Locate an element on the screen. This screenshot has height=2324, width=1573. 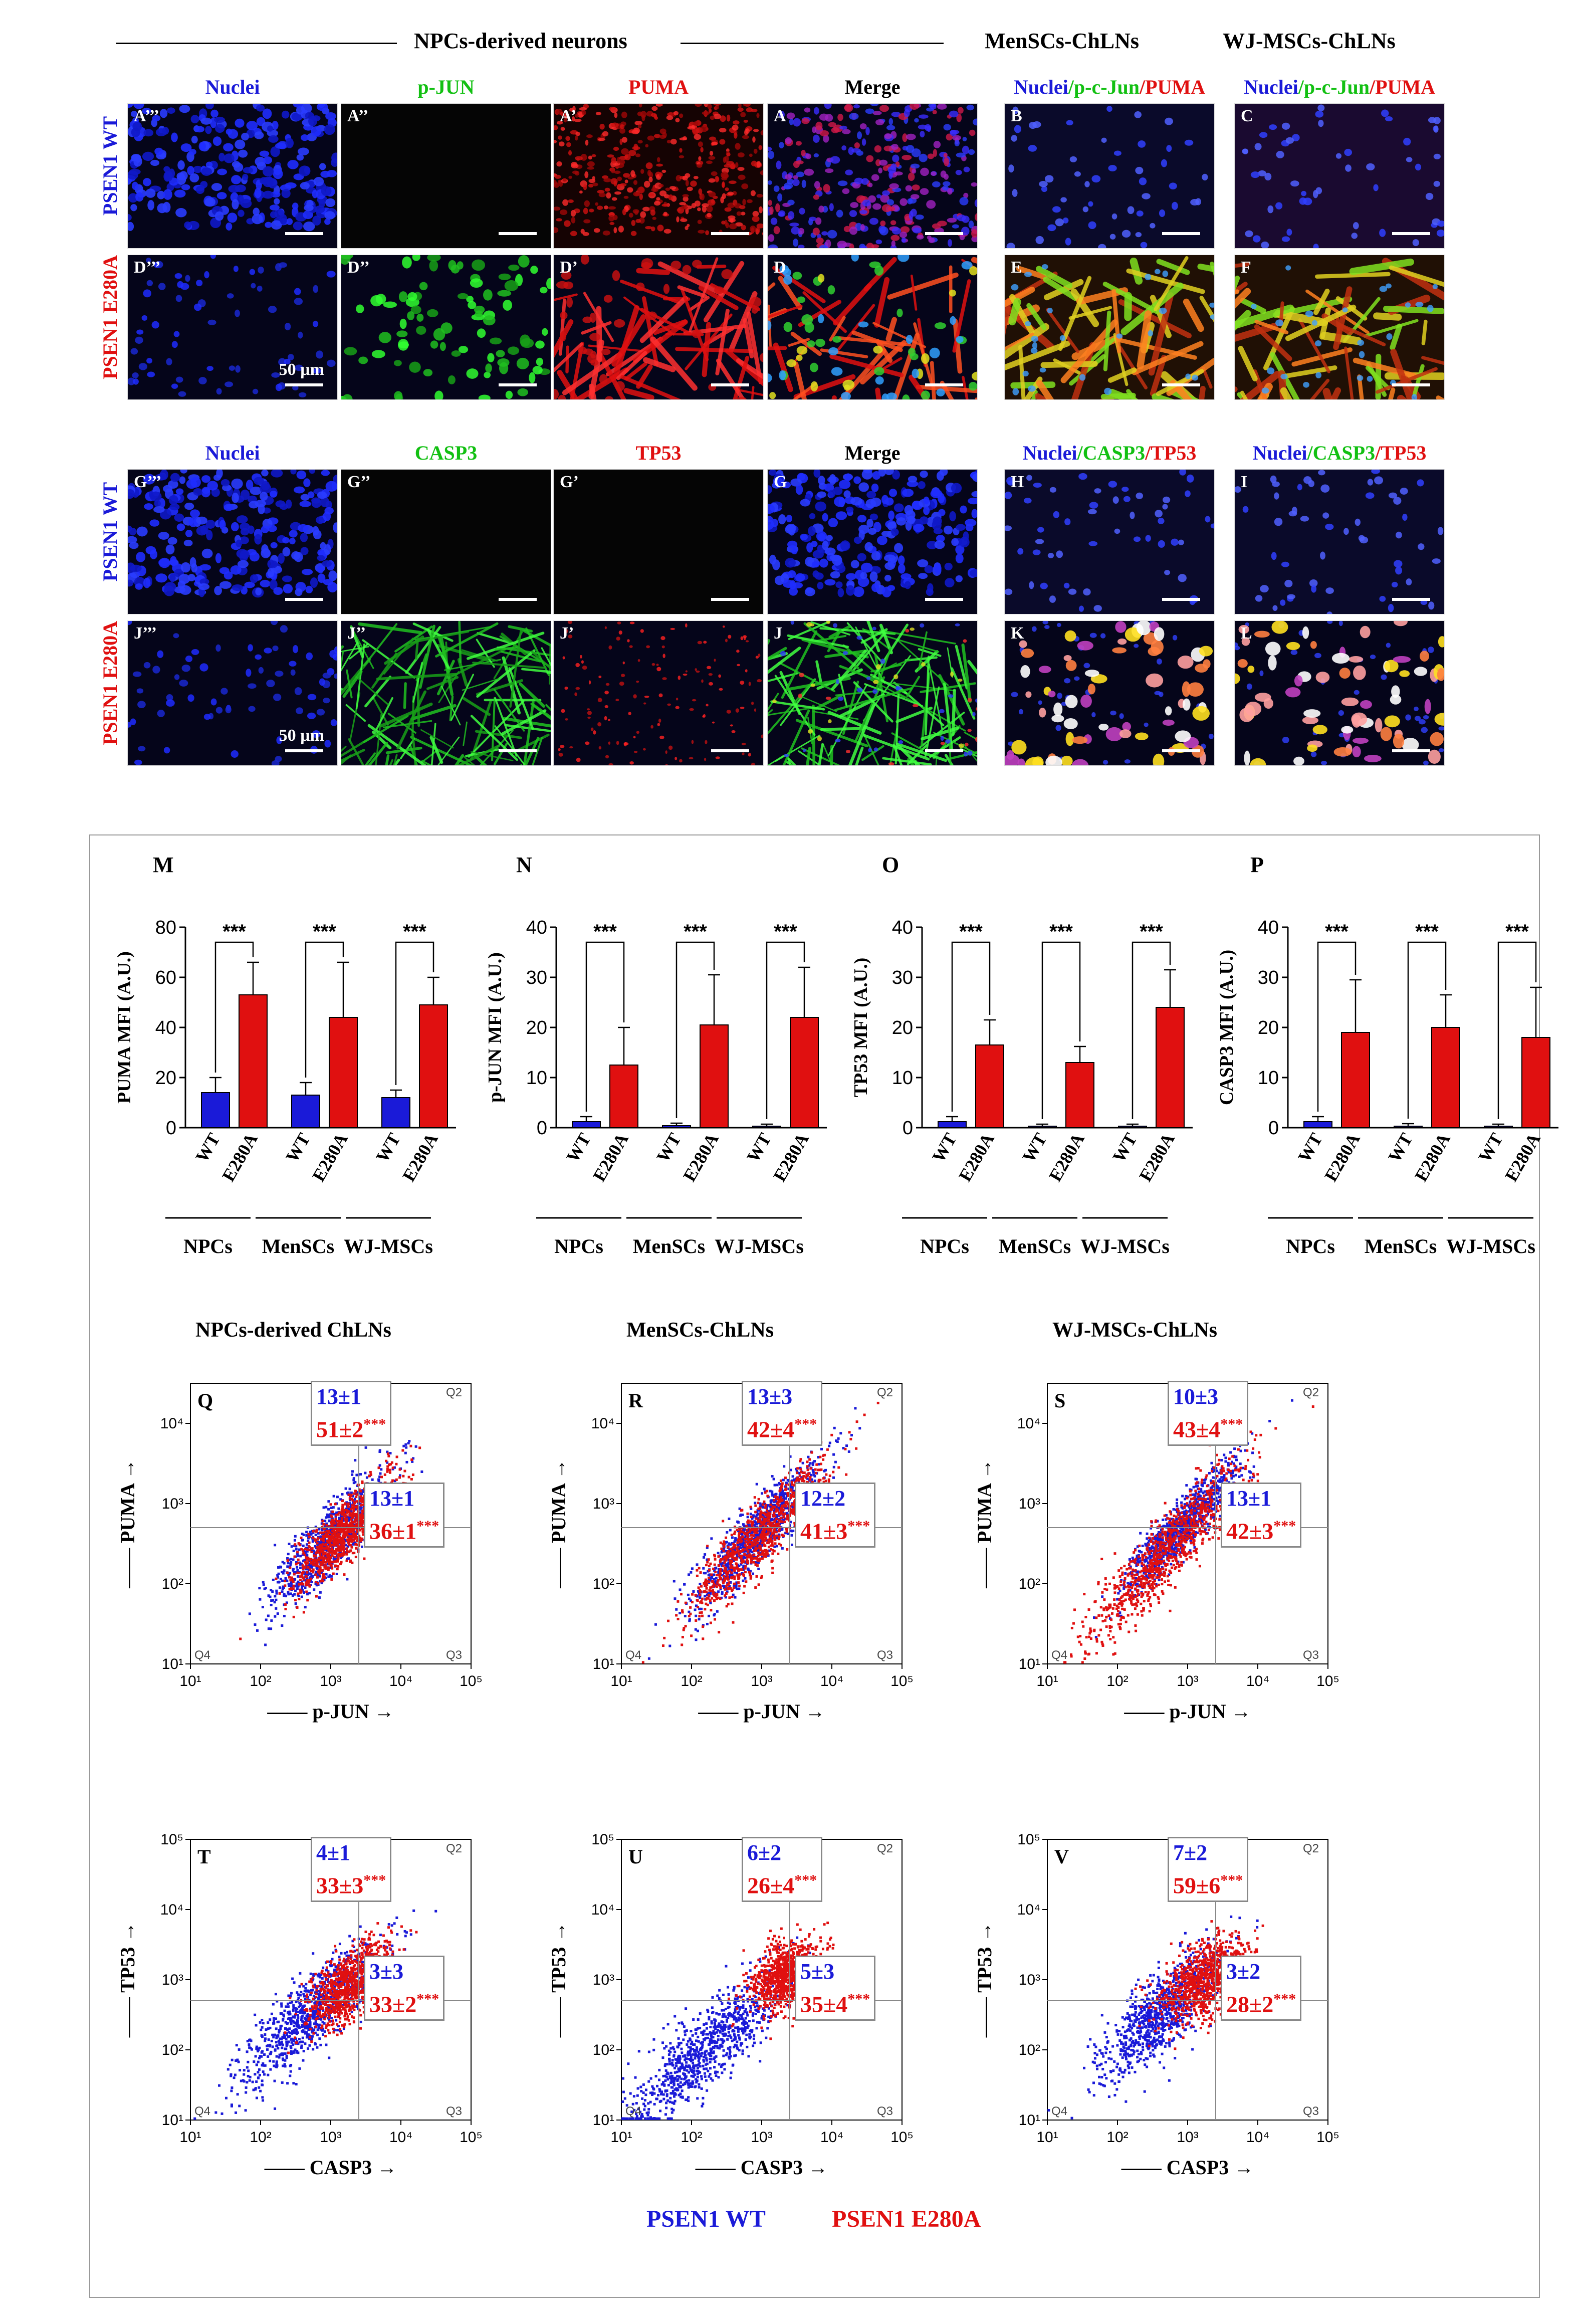
scale-bar is located at coordinates (304, 751).